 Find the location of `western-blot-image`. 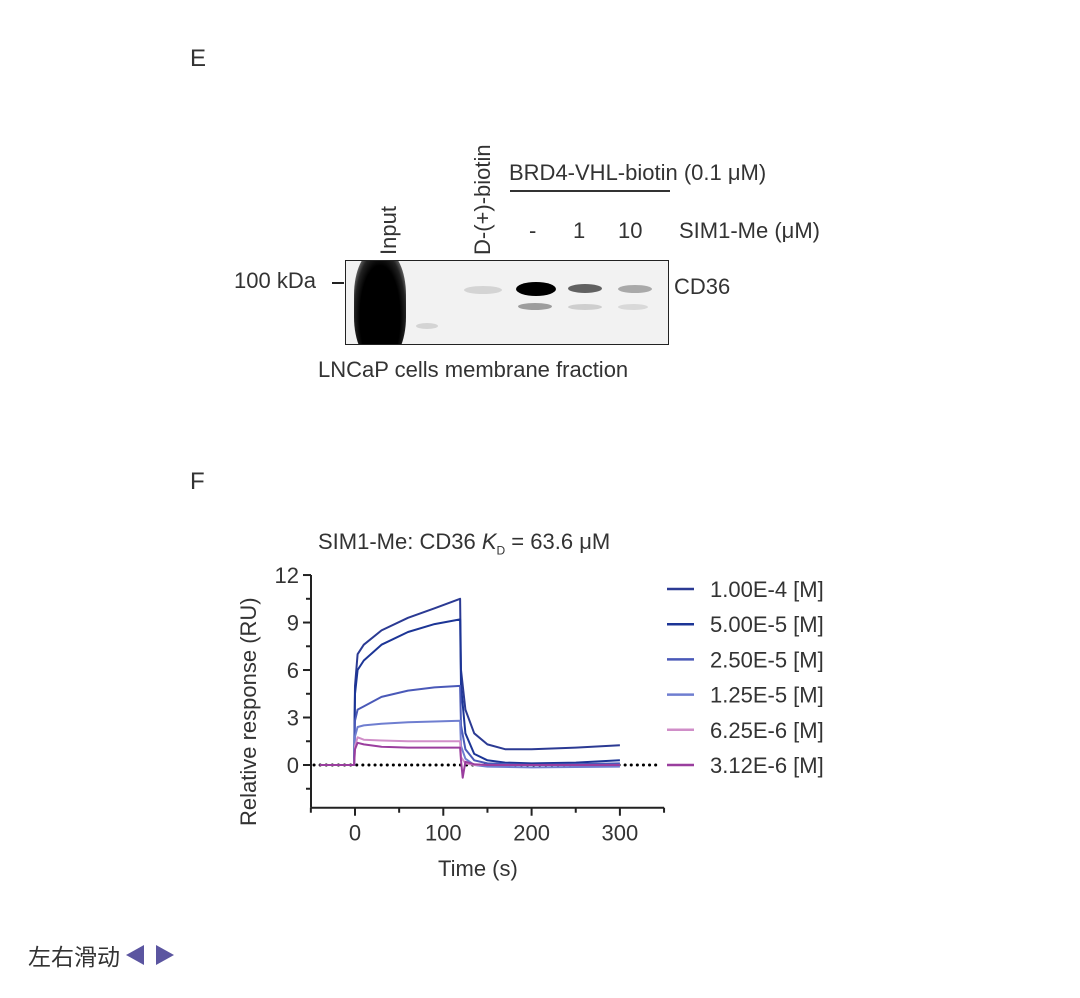

western-blot-image is located at coordinates (507, 302).